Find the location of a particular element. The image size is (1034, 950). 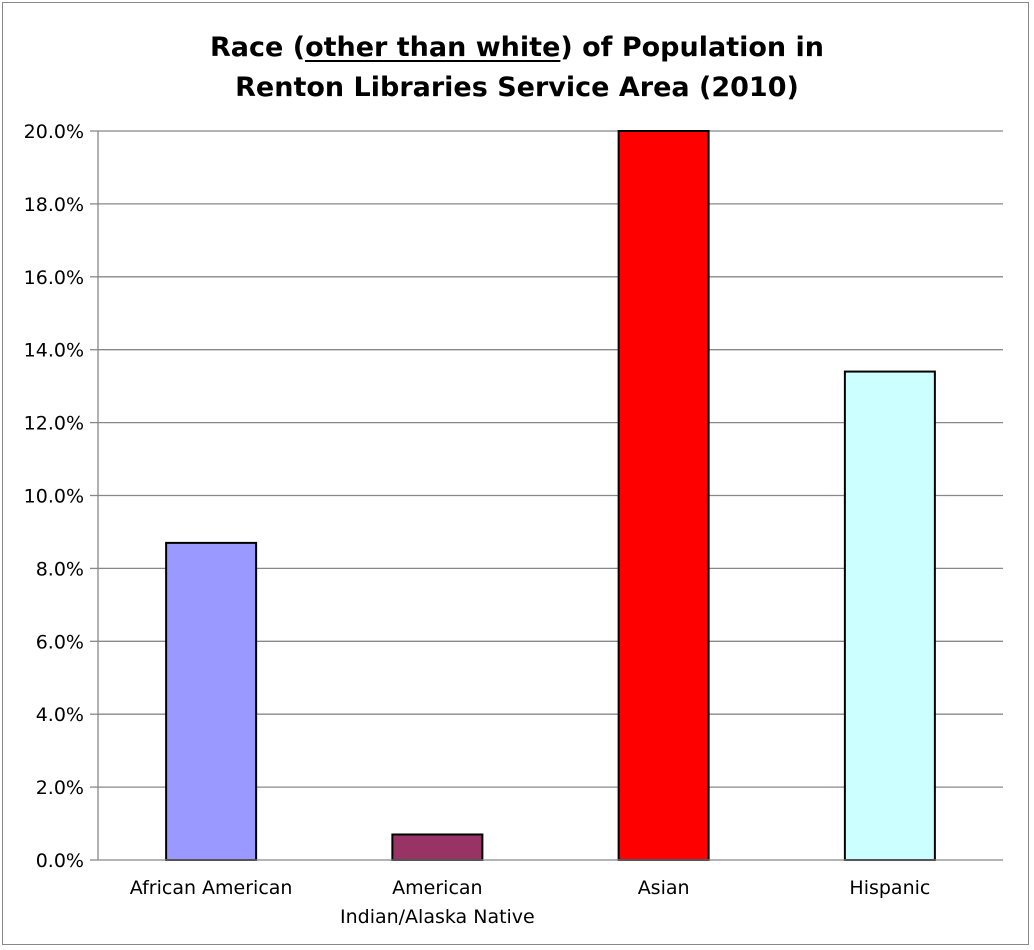

y-tick-label: 20.0% is located at coordinates (54, 132).